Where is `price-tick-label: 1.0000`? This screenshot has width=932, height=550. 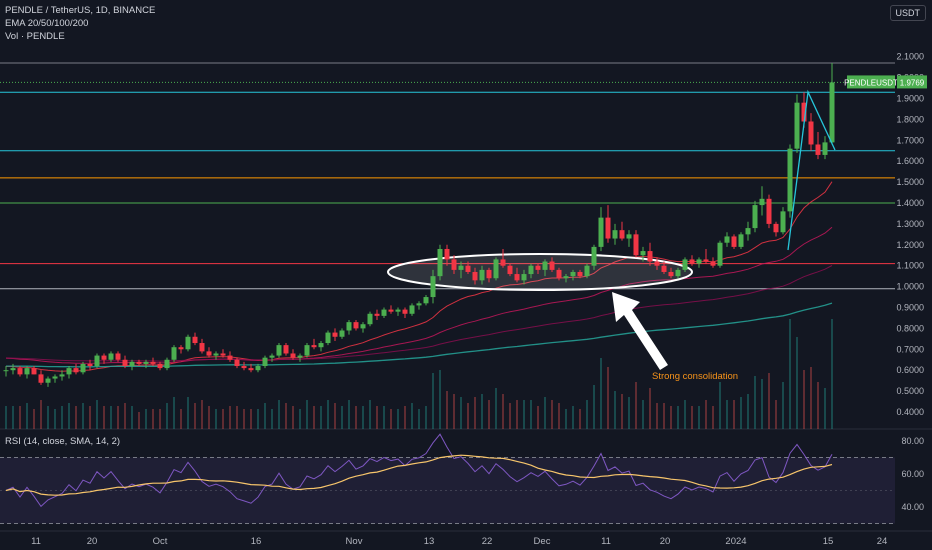
price-tick-label: 1.0000 is located at coordinates (910, 287).